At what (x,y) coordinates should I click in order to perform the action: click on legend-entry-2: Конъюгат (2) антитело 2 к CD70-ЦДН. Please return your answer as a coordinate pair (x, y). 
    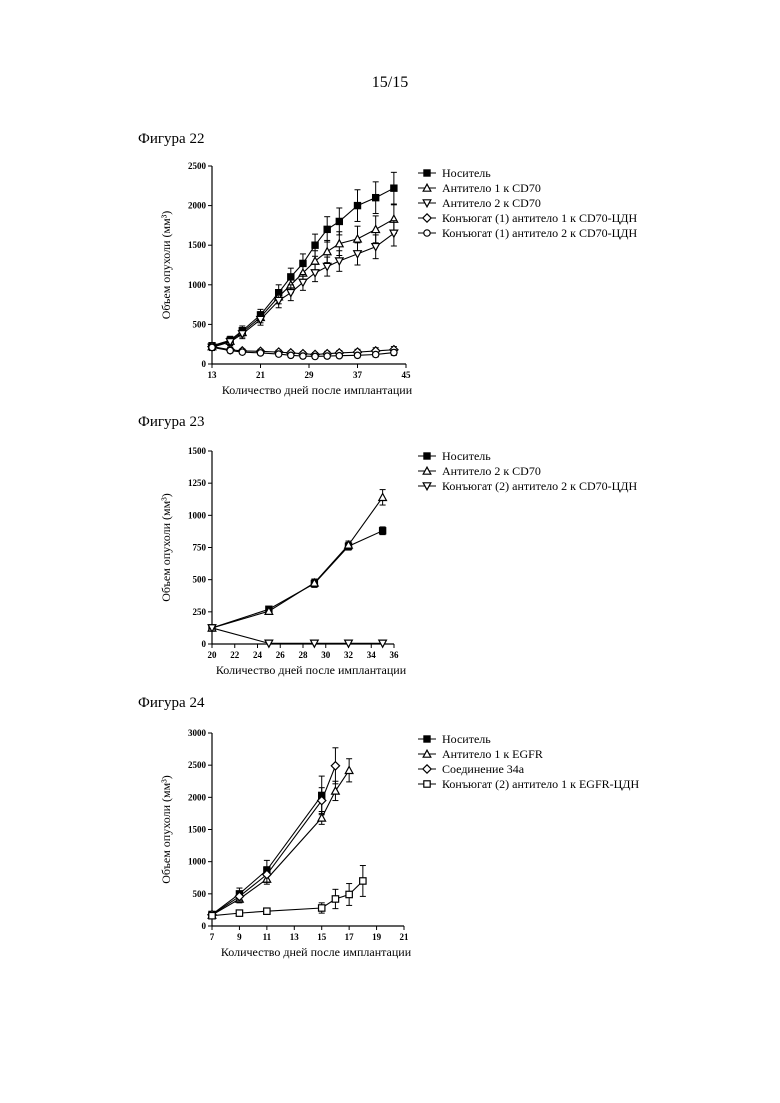
    Looking at the image, I should click on (527, 486).